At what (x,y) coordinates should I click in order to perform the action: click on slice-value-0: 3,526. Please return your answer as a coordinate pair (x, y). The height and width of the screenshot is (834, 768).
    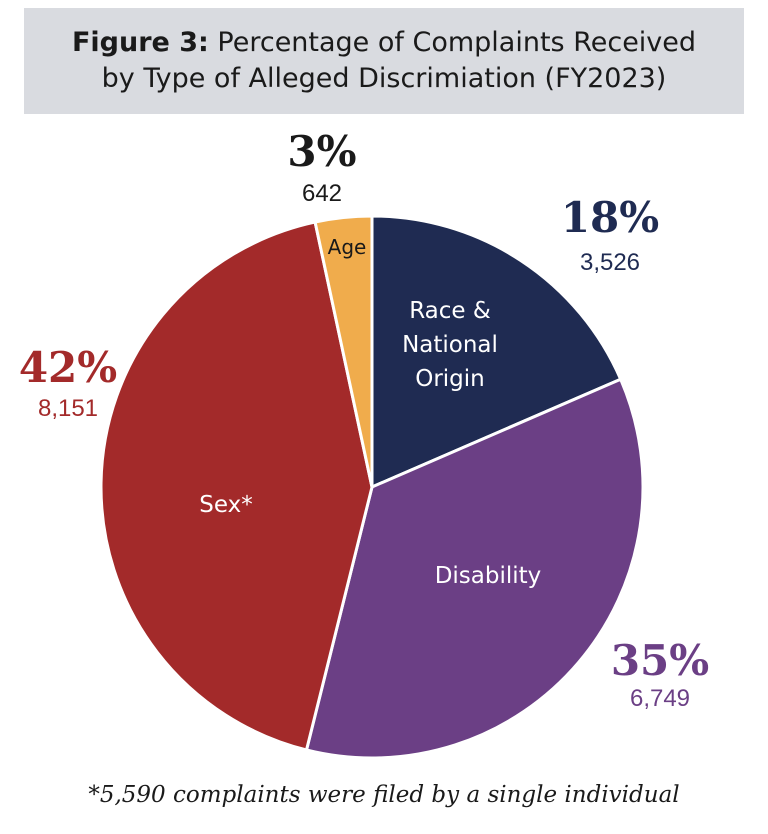
    Looking at the image, I should click on (610, 262).